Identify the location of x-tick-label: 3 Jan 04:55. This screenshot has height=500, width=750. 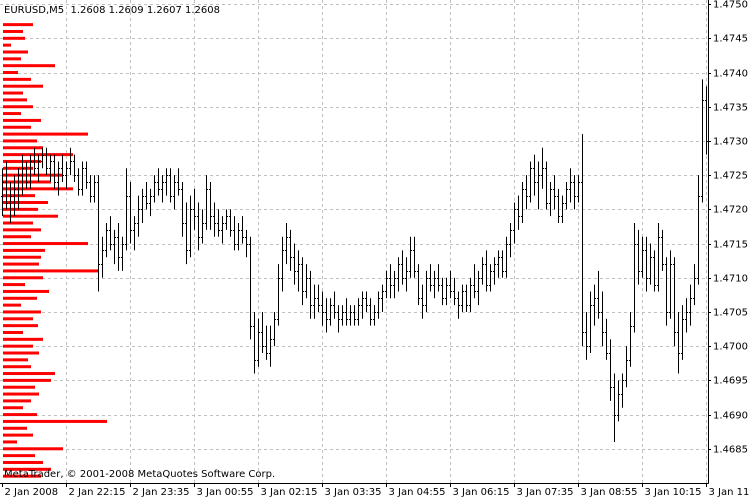
(417, 492).